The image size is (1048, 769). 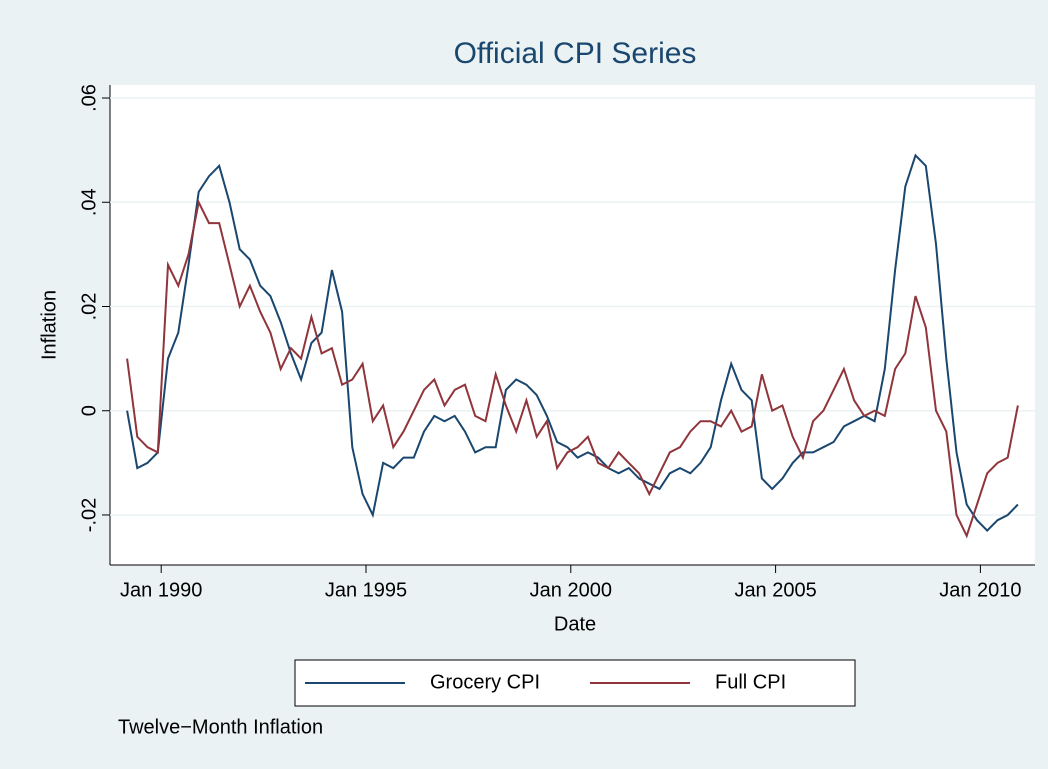 What do you see at coordinates (89, 307) in the screenshot?
I see `y-tick-label: .02` at bounding box center [89, 307].